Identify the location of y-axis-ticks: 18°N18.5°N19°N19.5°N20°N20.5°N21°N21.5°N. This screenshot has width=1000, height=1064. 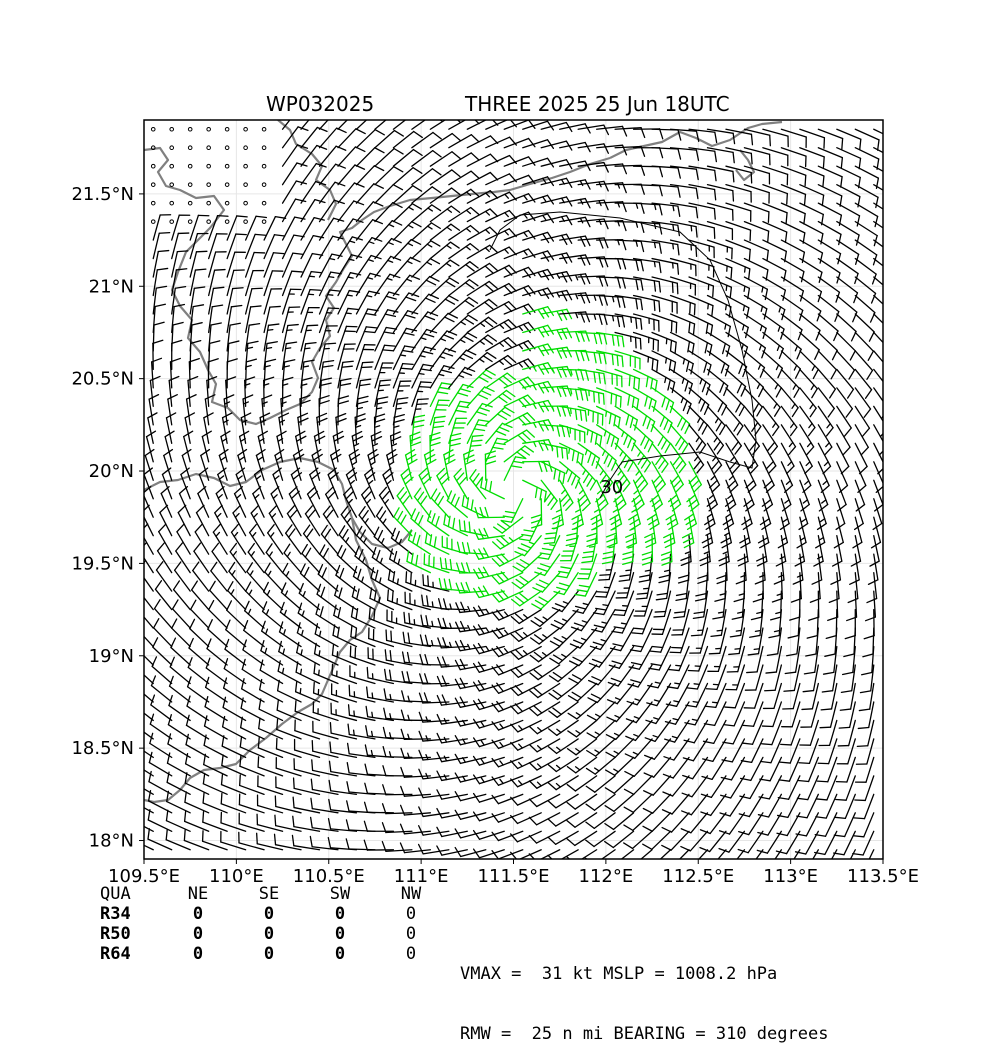
(107, 518).